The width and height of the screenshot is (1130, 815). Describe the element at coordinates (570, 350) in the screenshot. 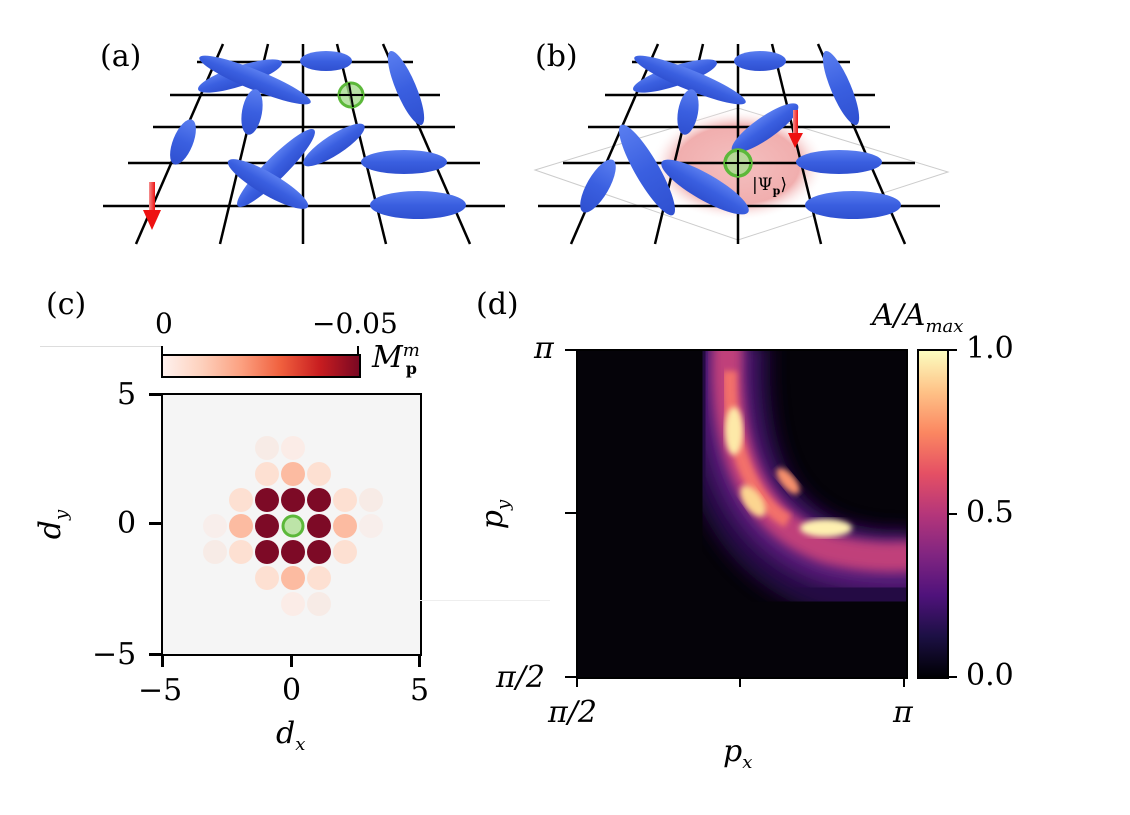

I see `ytick-d-pi` at that location.